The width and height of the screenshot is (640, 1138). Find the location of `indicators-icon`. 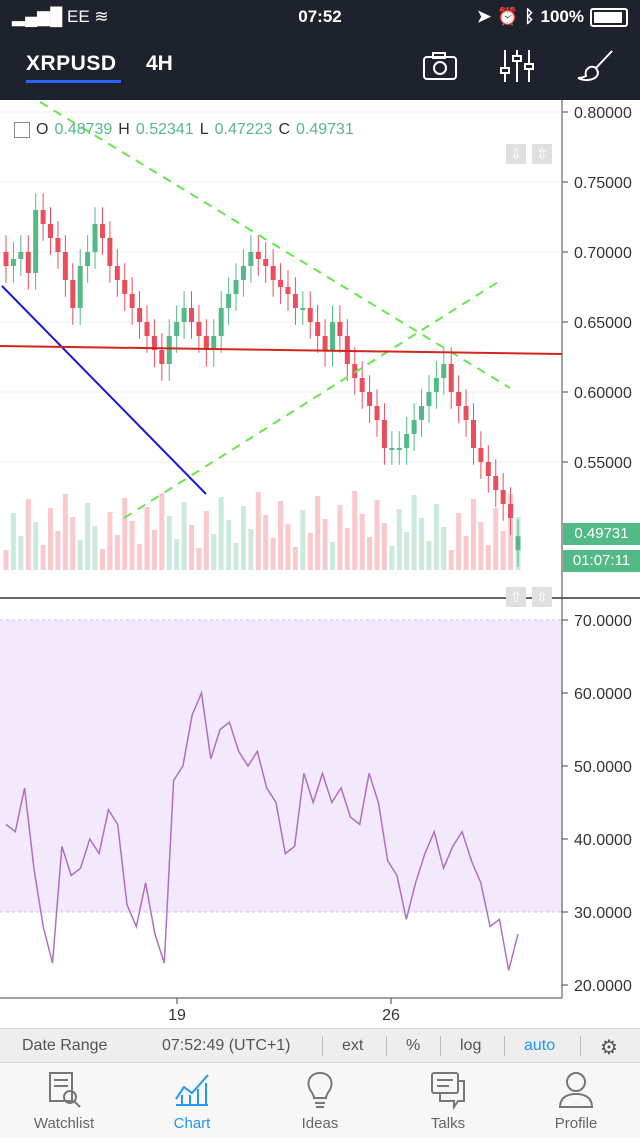

indicators-icon is located at coordinates (517, 66).